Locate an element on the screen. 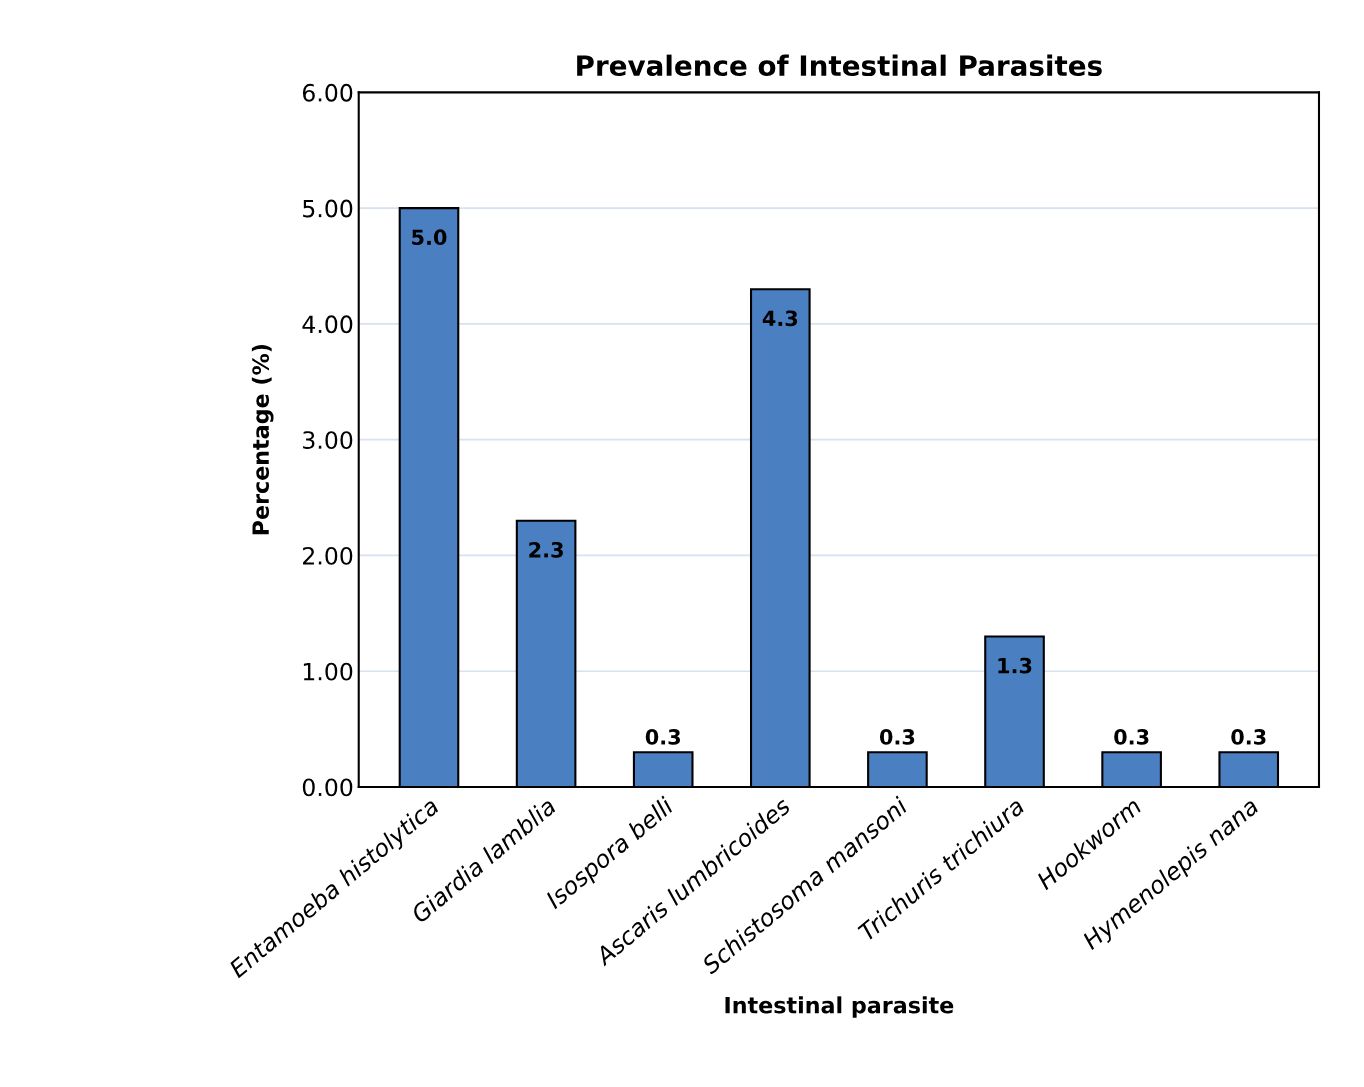 Image resolution: width=1364 pixels, height=1087 pixels. data-label: 5.0 is located at coordinates (429, 237).